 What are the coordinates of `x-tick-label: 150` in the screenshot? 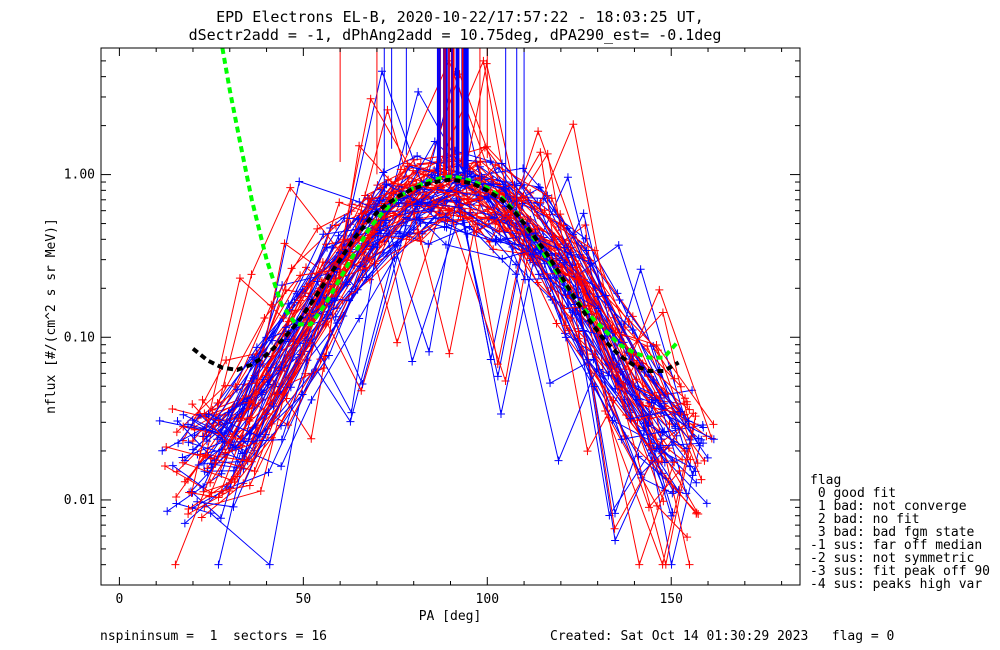 It's located at (670, 599).